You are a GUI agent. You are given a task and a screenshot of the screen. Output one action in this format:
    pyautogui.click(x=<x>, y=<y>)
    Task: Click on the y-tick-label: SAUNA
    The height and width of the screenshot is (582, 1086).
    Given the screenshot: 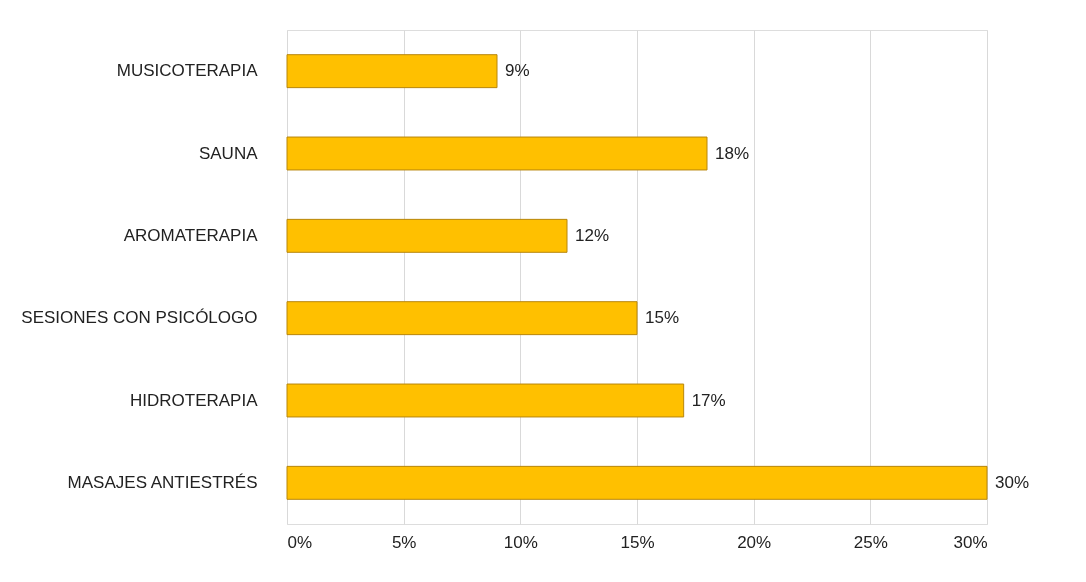 What is the action you would take?
    pyautogui.click(x=228, y=153)
    